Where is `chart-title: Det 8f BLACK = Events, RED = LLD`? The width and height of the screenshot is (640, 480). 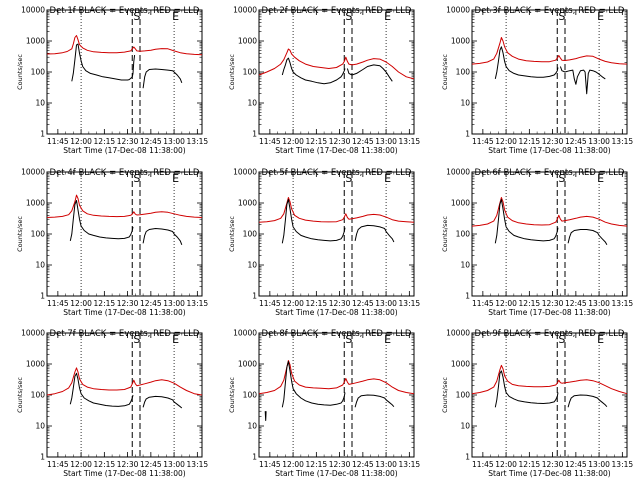
chart-title: Det 8f BLACK = Events, RED = LLD is located at coordinates (337, 334).